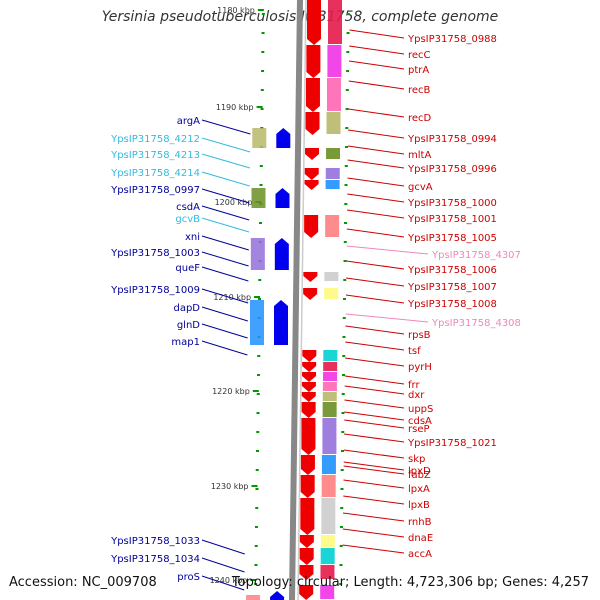 The image size is (600, 600). I want to click on gene-label-right: YpsIP31758_4307, so click(476, 255).